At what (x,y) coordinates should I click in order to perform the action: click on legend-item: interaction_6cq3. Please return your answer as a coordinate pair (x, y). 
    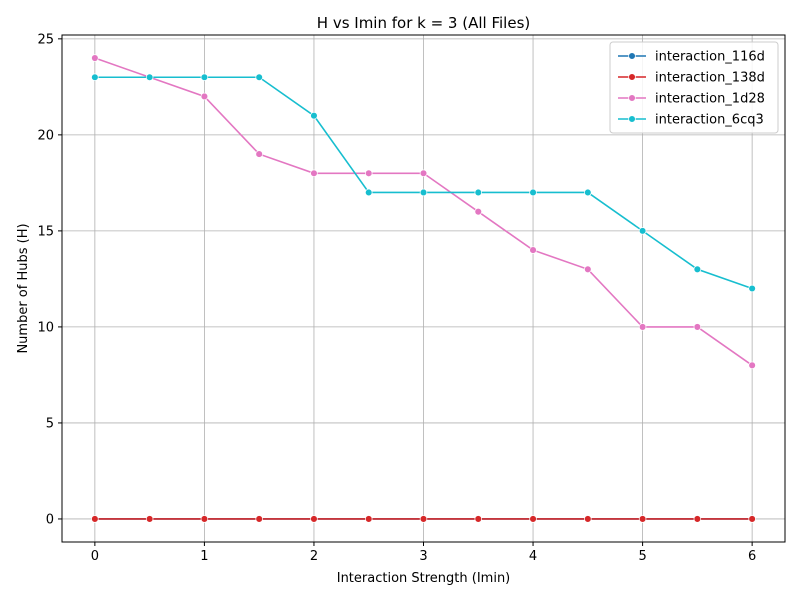
    Looking at the image, I should click on (691, 120).